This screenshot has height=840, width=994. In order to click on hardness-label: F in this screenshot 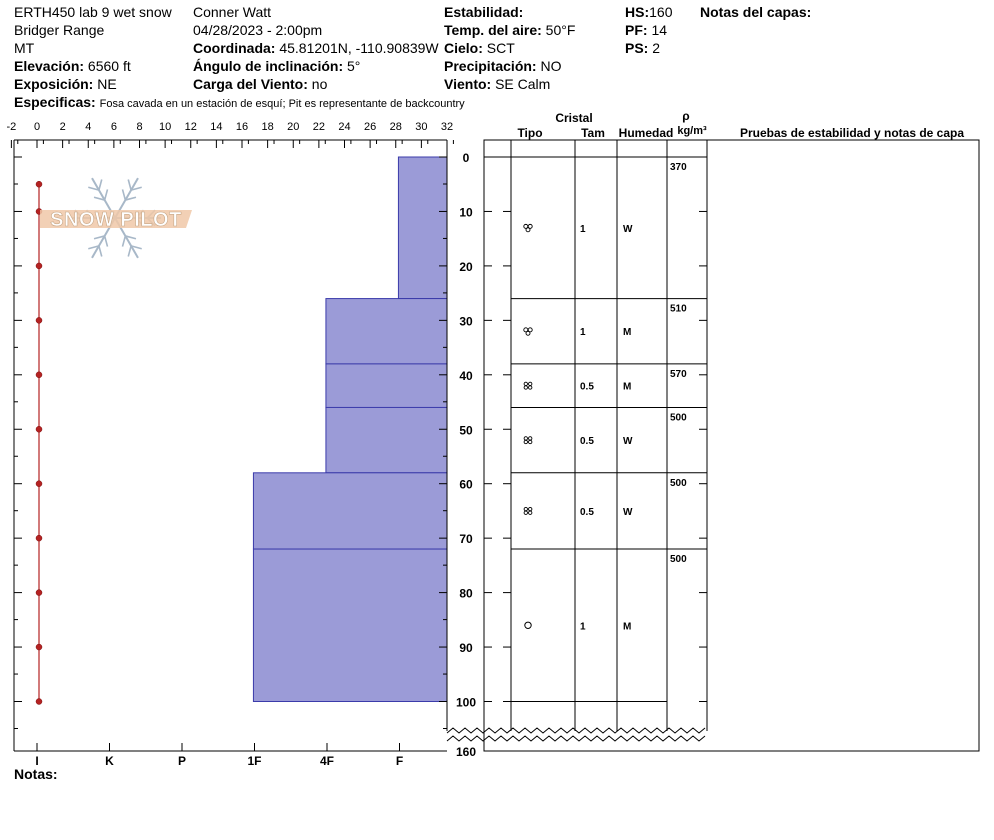, I will do `click(399, 761)`.